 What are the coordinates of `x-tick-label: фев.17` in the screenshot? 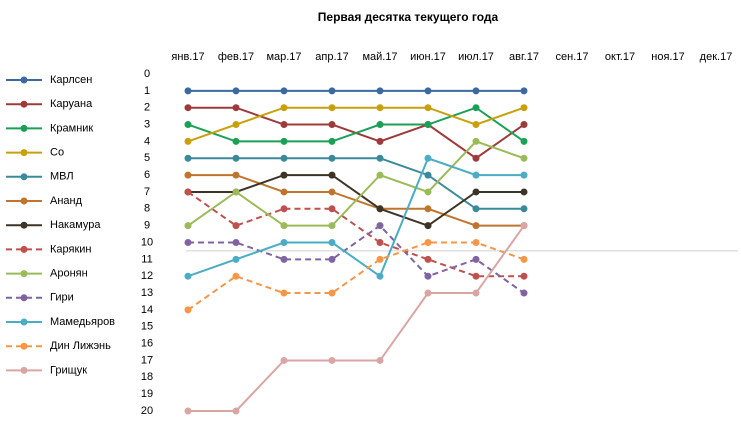 It's located at (236, 57).